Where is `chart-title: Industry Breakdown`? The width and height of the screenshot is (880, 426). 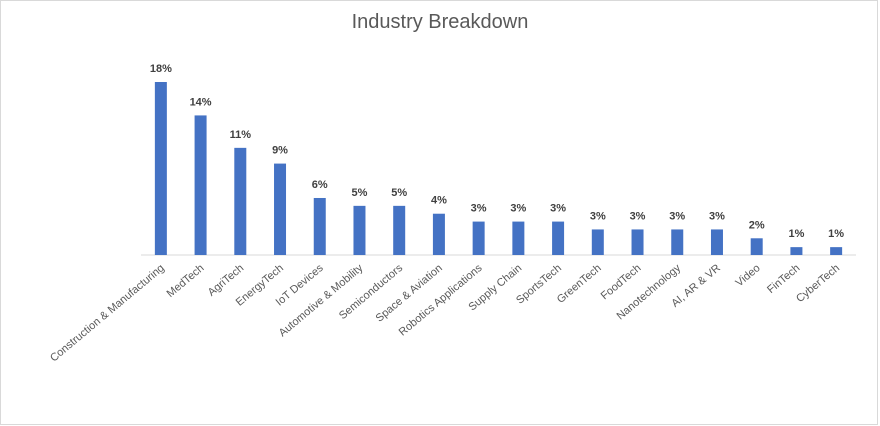
chart-title: Industry Breakdown is located at coordinates (440, 22).